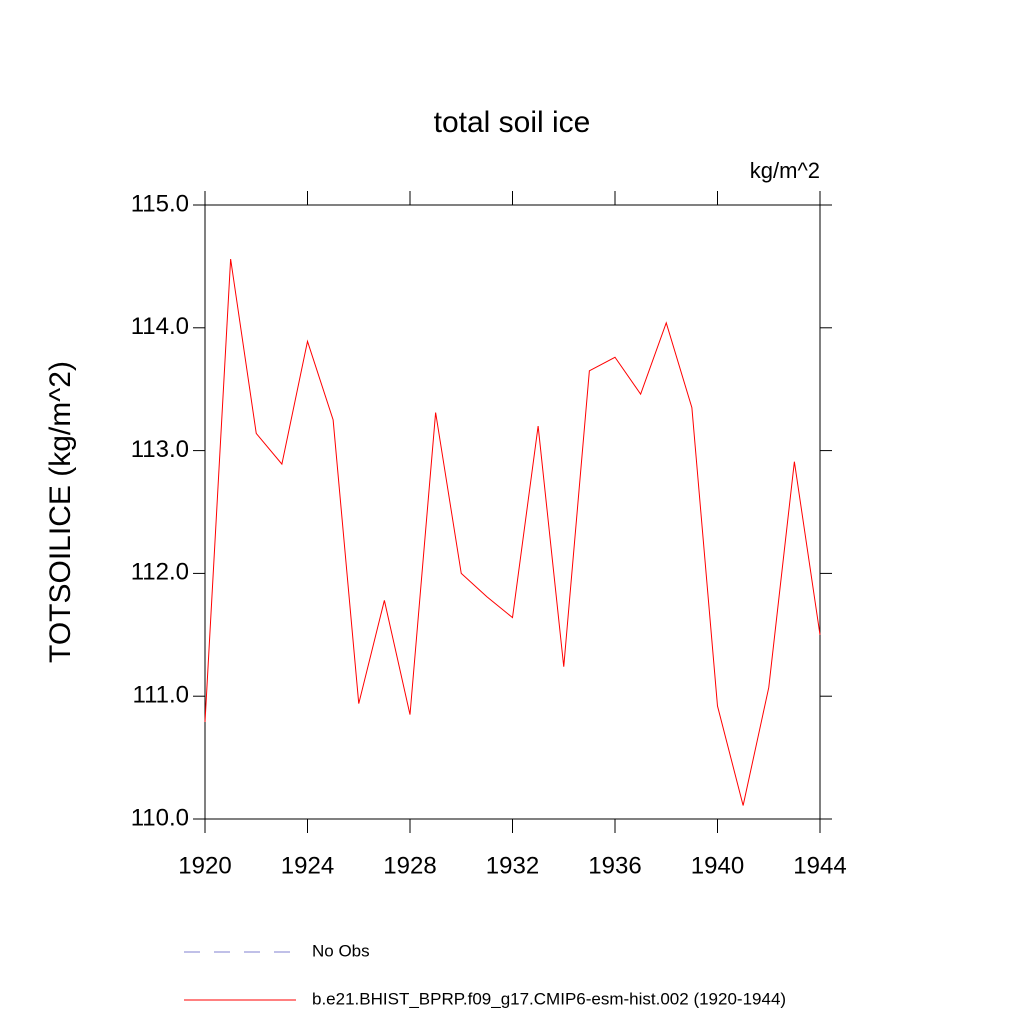 The image size is (1024, 1024). What do you see at coordinates (160, 326) in the screenshot?
I see `y-tick-label: 114.0` at bounding box center [160, 326].